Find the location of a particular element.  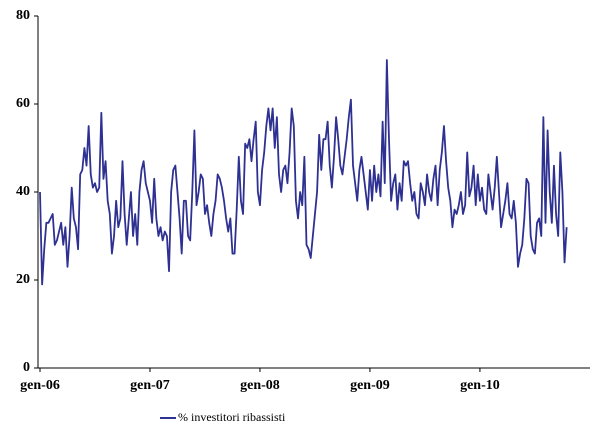

y-tick-label: 40 is located at coordinates (23, 191).